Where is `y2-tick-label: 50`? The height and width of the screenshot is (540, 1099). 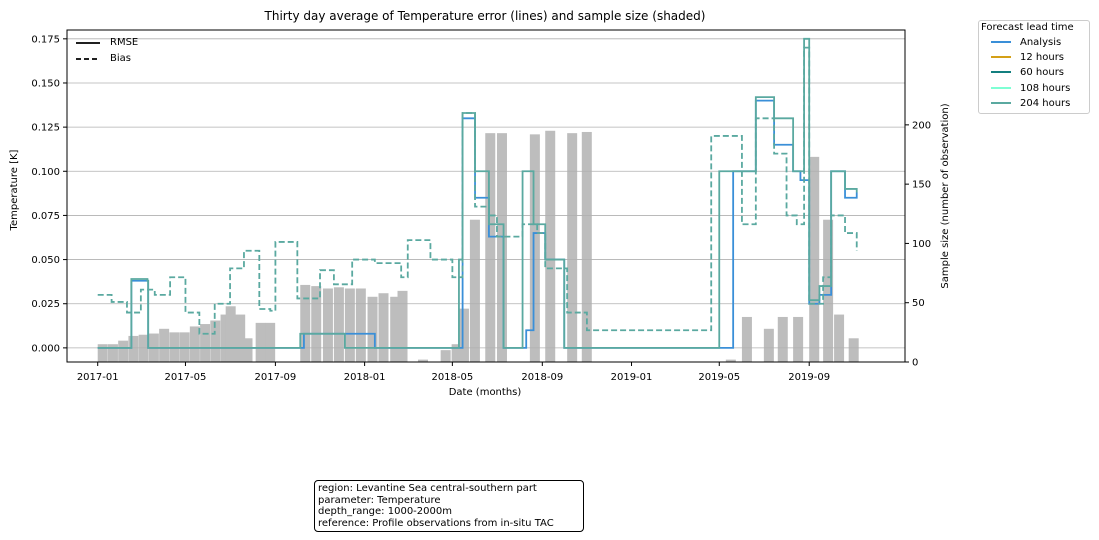 y2-tick-label: 50 is located at coordinates (918, 303).